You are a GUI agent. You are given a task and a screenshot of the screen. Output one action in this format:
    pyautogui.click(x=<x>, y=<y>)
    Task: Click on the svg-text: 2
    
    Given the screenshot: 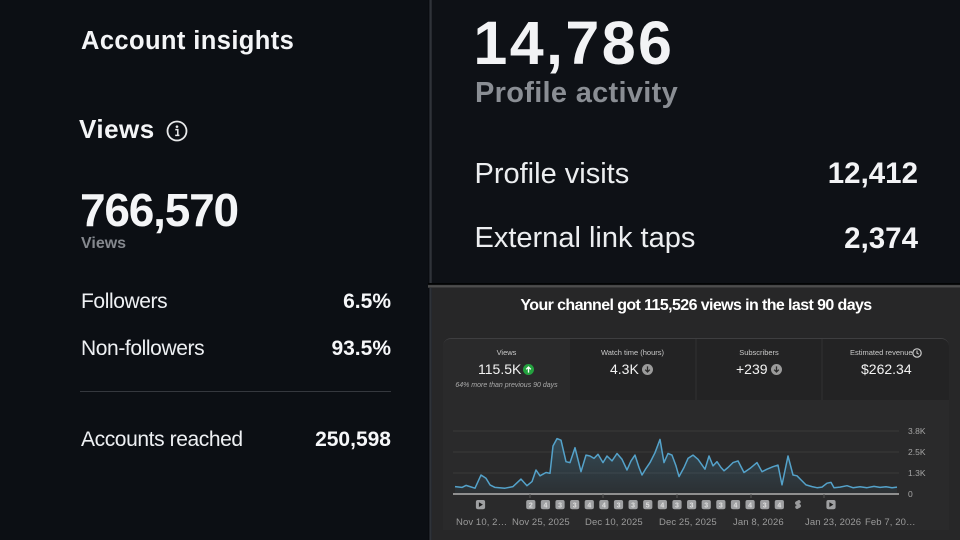 What is the action you would take?
    pyautogui.click(x=531, y=506)
    